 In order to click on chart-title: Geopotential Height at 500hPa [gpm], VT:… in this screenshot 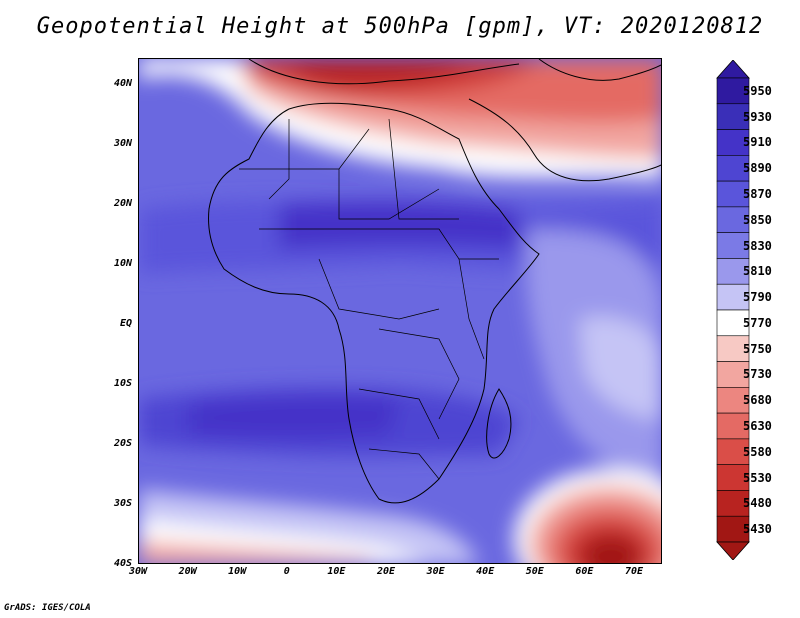, I will do `click(400, 26)`.